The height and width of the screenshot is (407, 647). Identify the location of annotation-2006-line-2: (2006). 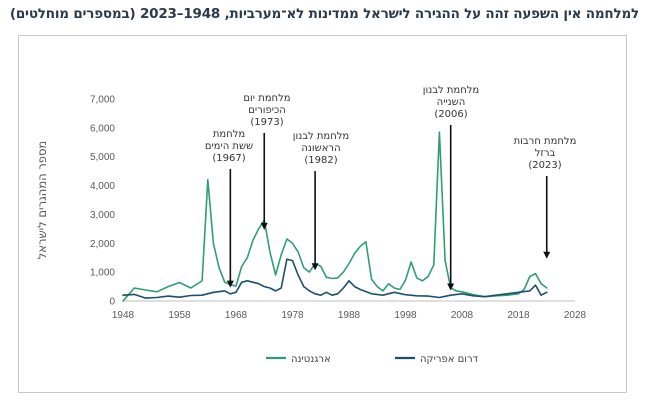
(450, 114).